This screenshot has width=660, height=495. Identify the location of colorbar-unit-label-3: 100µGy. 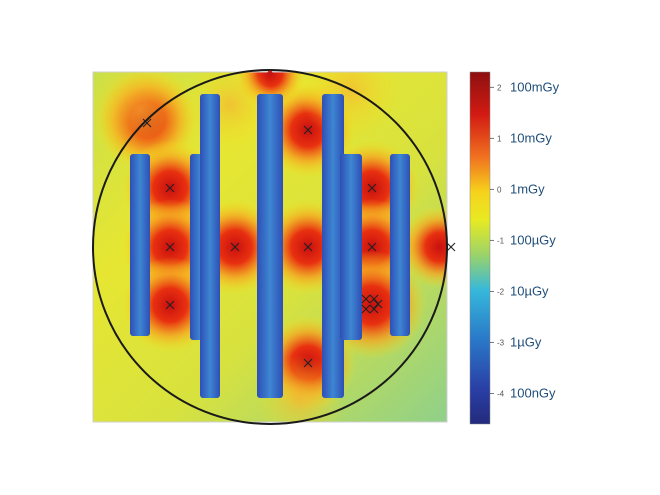
(533, 239).